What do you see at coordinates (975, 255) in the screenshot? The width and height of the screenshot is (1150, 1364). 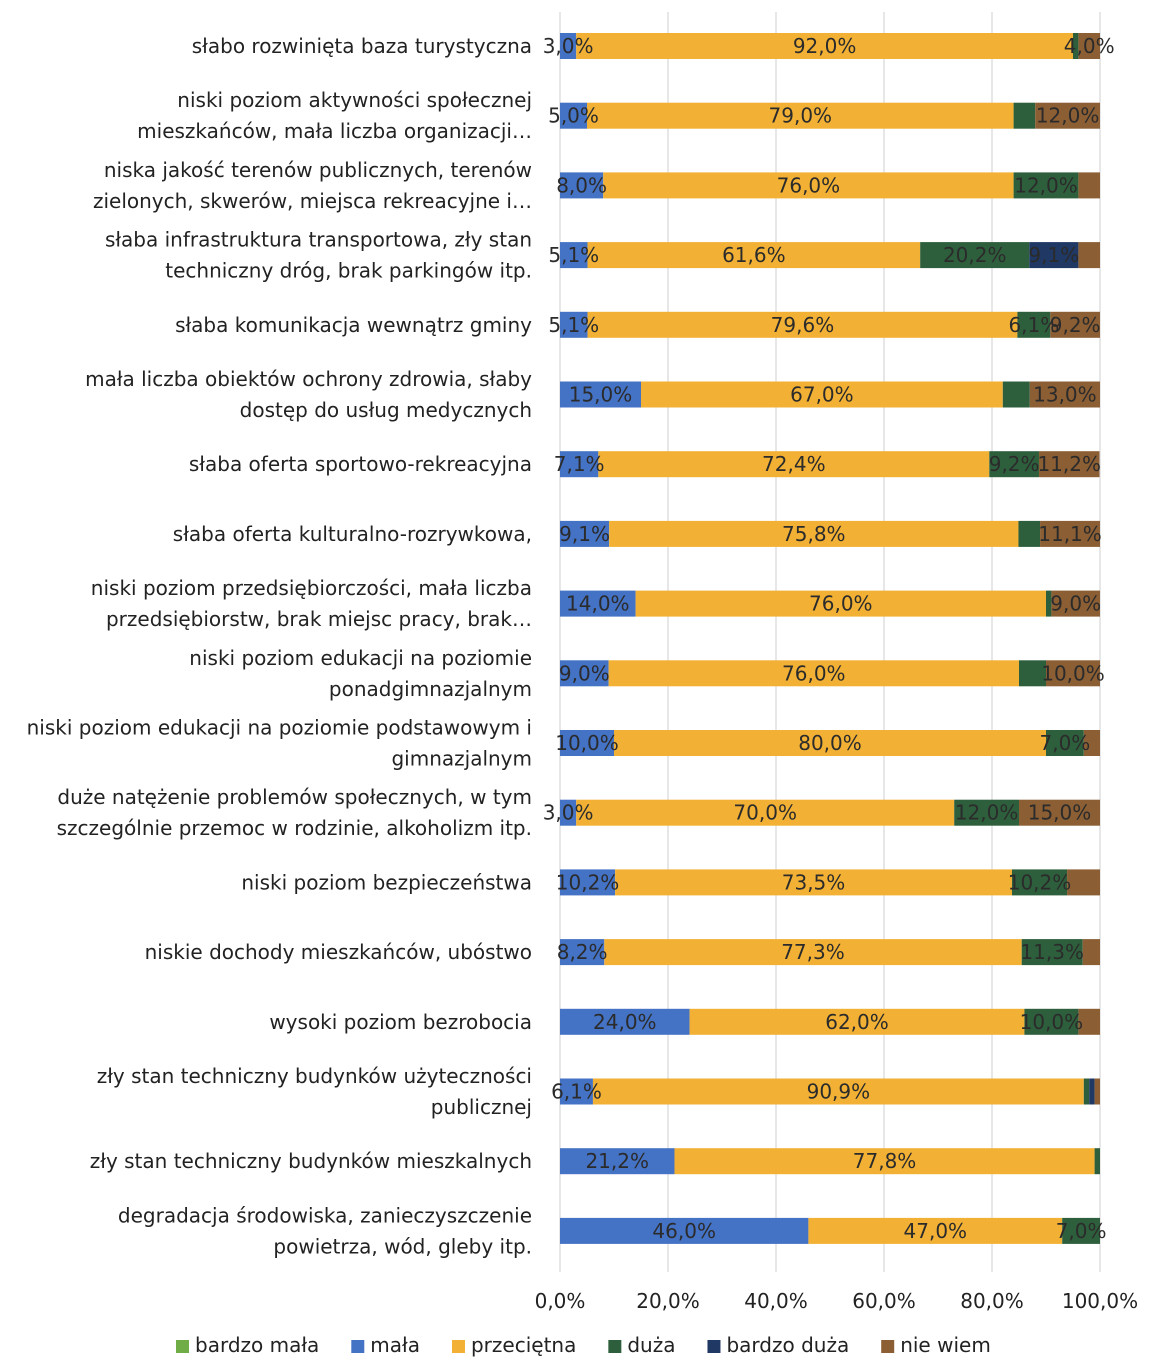 I see `data-label: 20,2%` at bounding box center [975, 255].